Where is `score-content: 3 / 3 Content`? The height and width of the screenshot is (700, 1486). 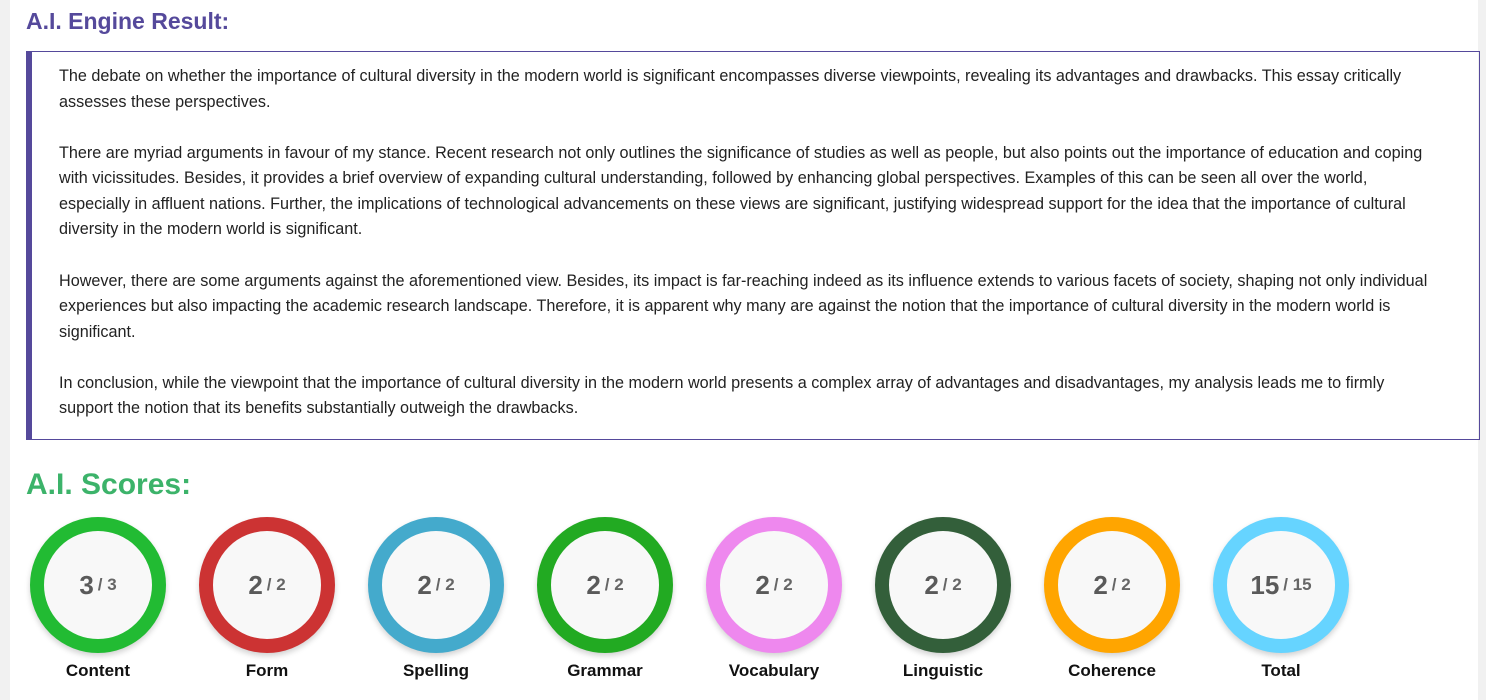
score-content: 3 / 3 Content is located at coordinates (98, 599).